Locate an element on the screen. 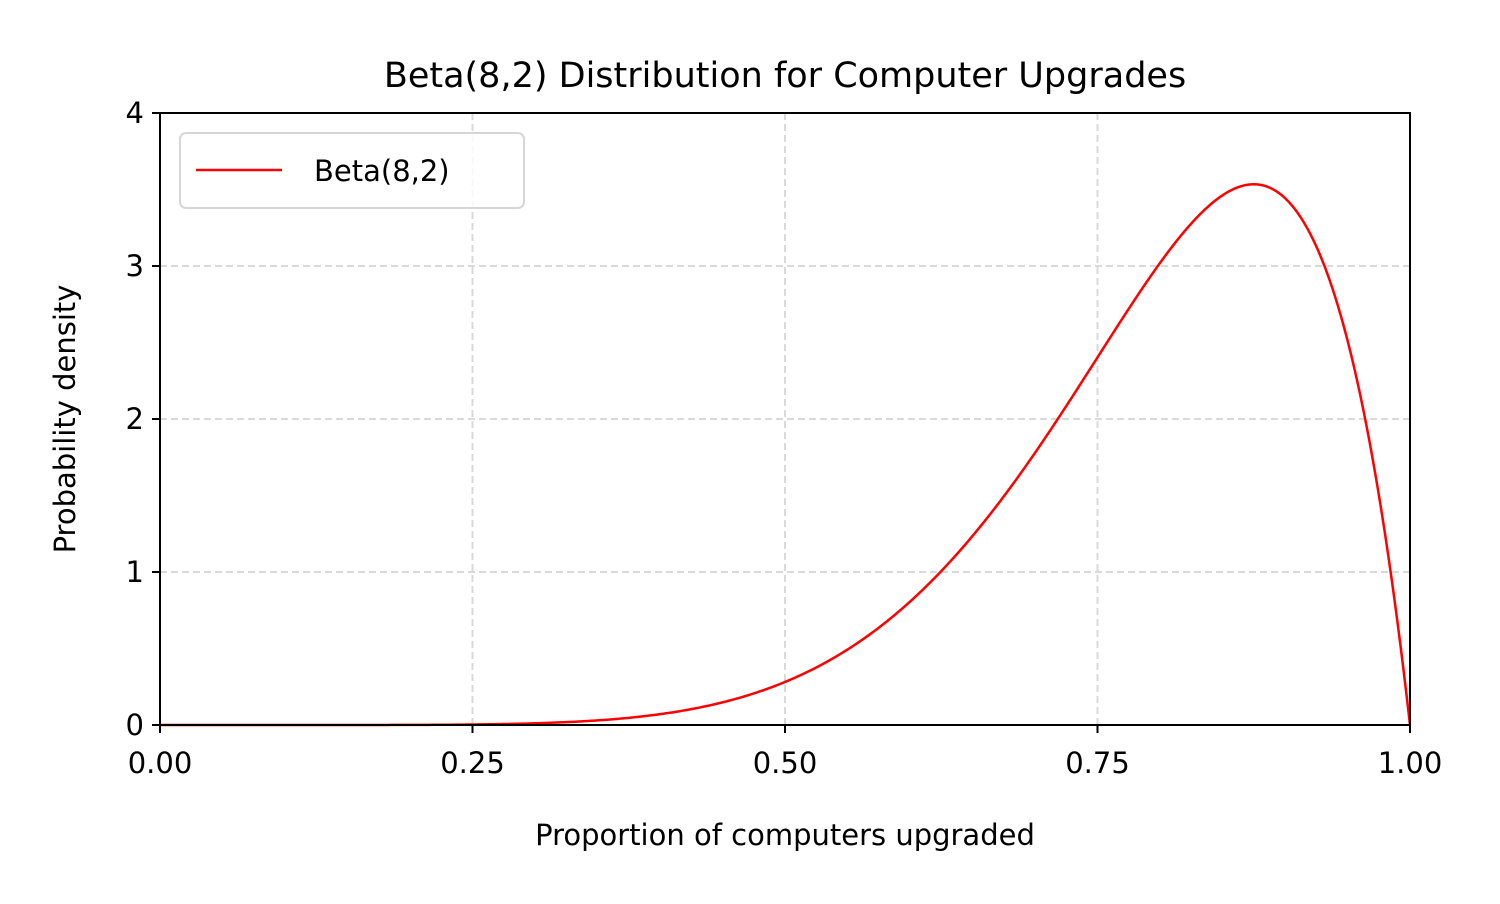 This screenshot has width=1500, height=904. legend-box is located at coordinates (352, 170).